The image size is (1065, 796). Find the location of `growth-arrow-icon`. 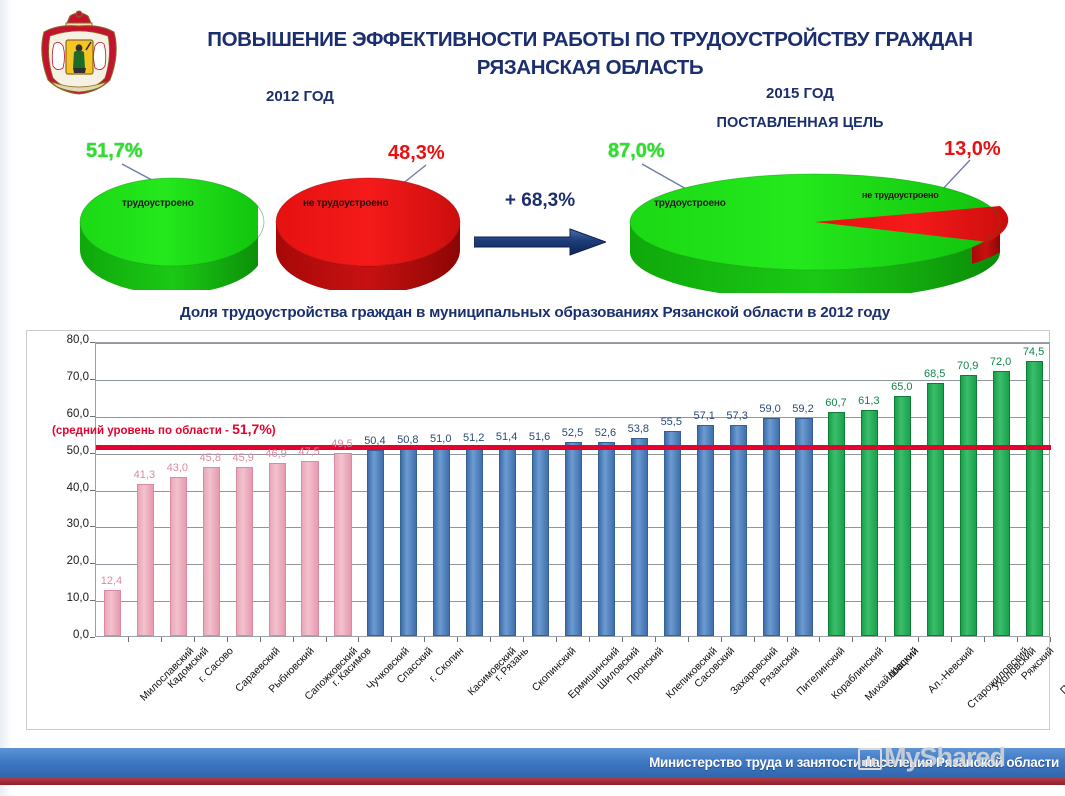

growth-arrow-icon is located at coordinates (540, 242).